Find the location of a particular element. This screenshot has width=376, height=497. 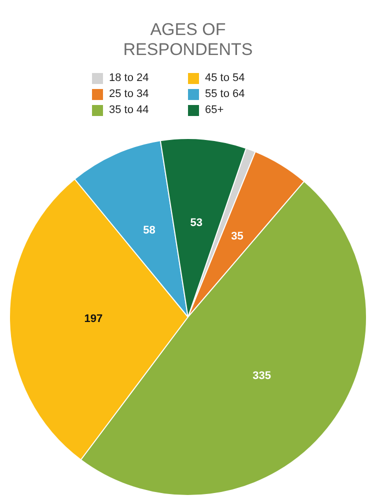

legend-label: 45 to 54 is located at coordinates (225, 78).